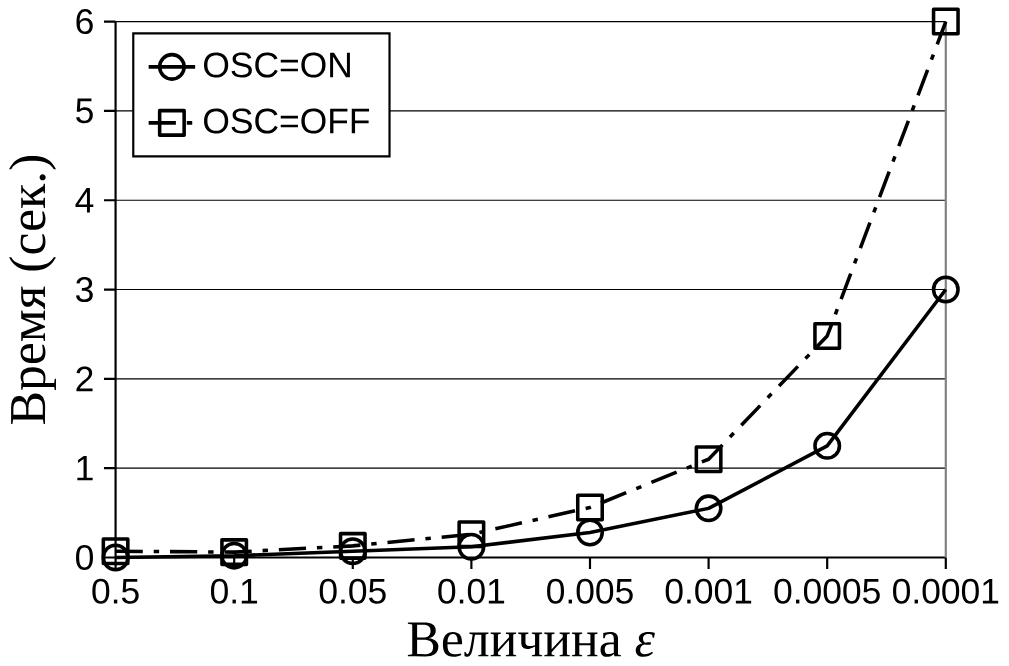 The width and height of the screenshot is (1009, 666). I want to click on x-tick-label: 0.001, so click(708, 591).